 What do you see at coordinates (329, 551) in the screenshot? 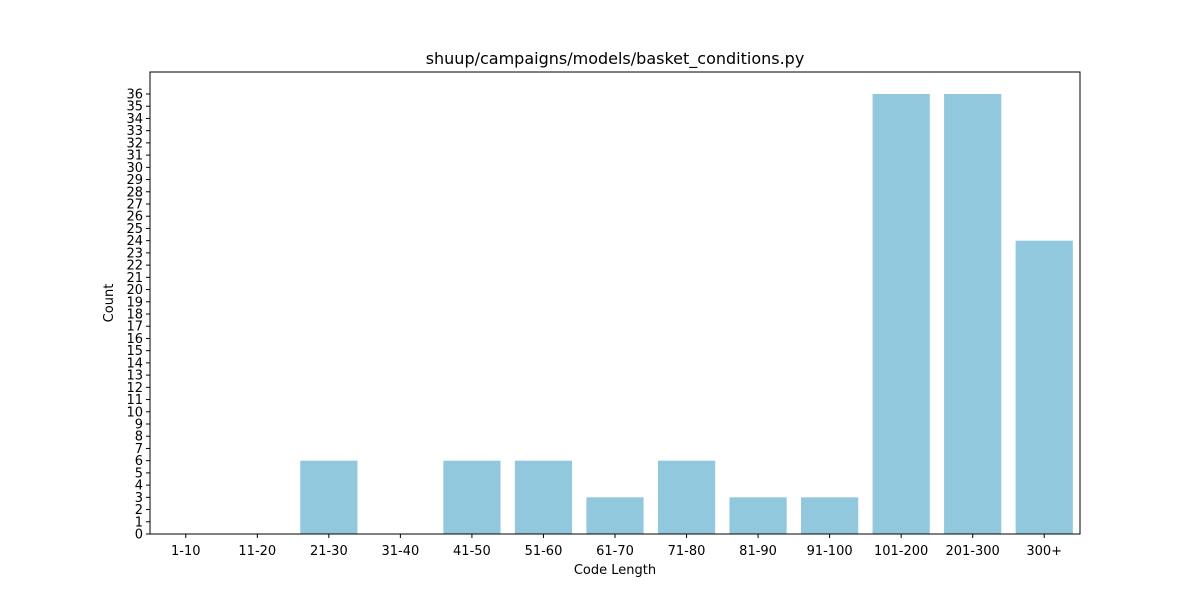
I see `x-tick-label: 21-30` at bounding box center [329, 551].